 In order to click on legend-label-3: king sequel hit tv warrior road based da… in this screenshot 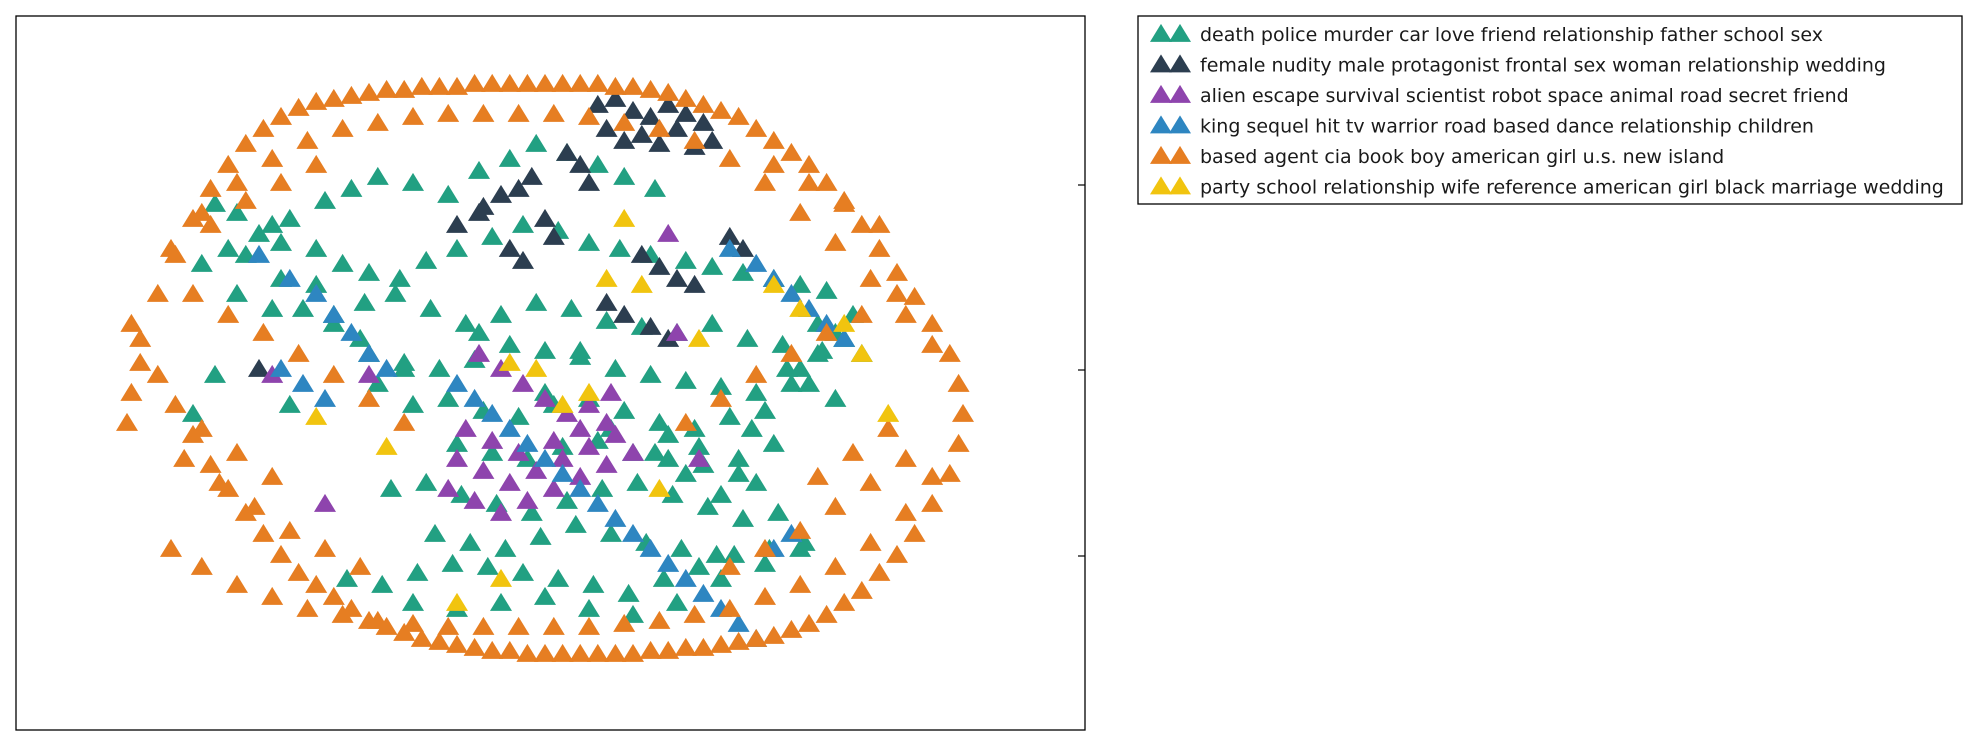, I will do `click(1507, 127)`.